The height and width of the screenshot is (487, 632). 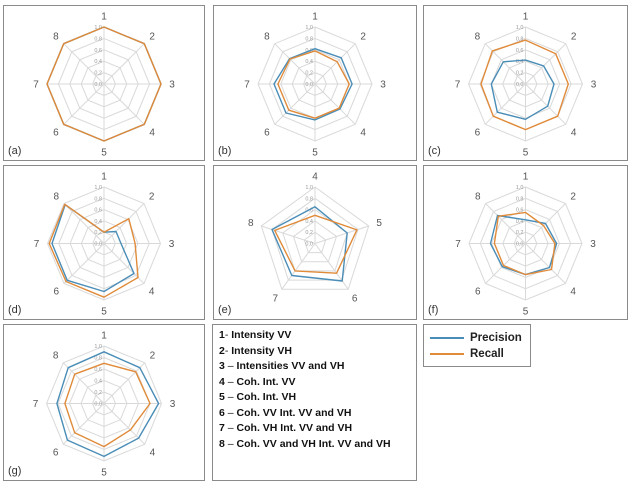 What do you see at coordinates (261, 335) in the screenshot?
I see `legend-item-text: Intensity VV` at bounding box center [261, 335].